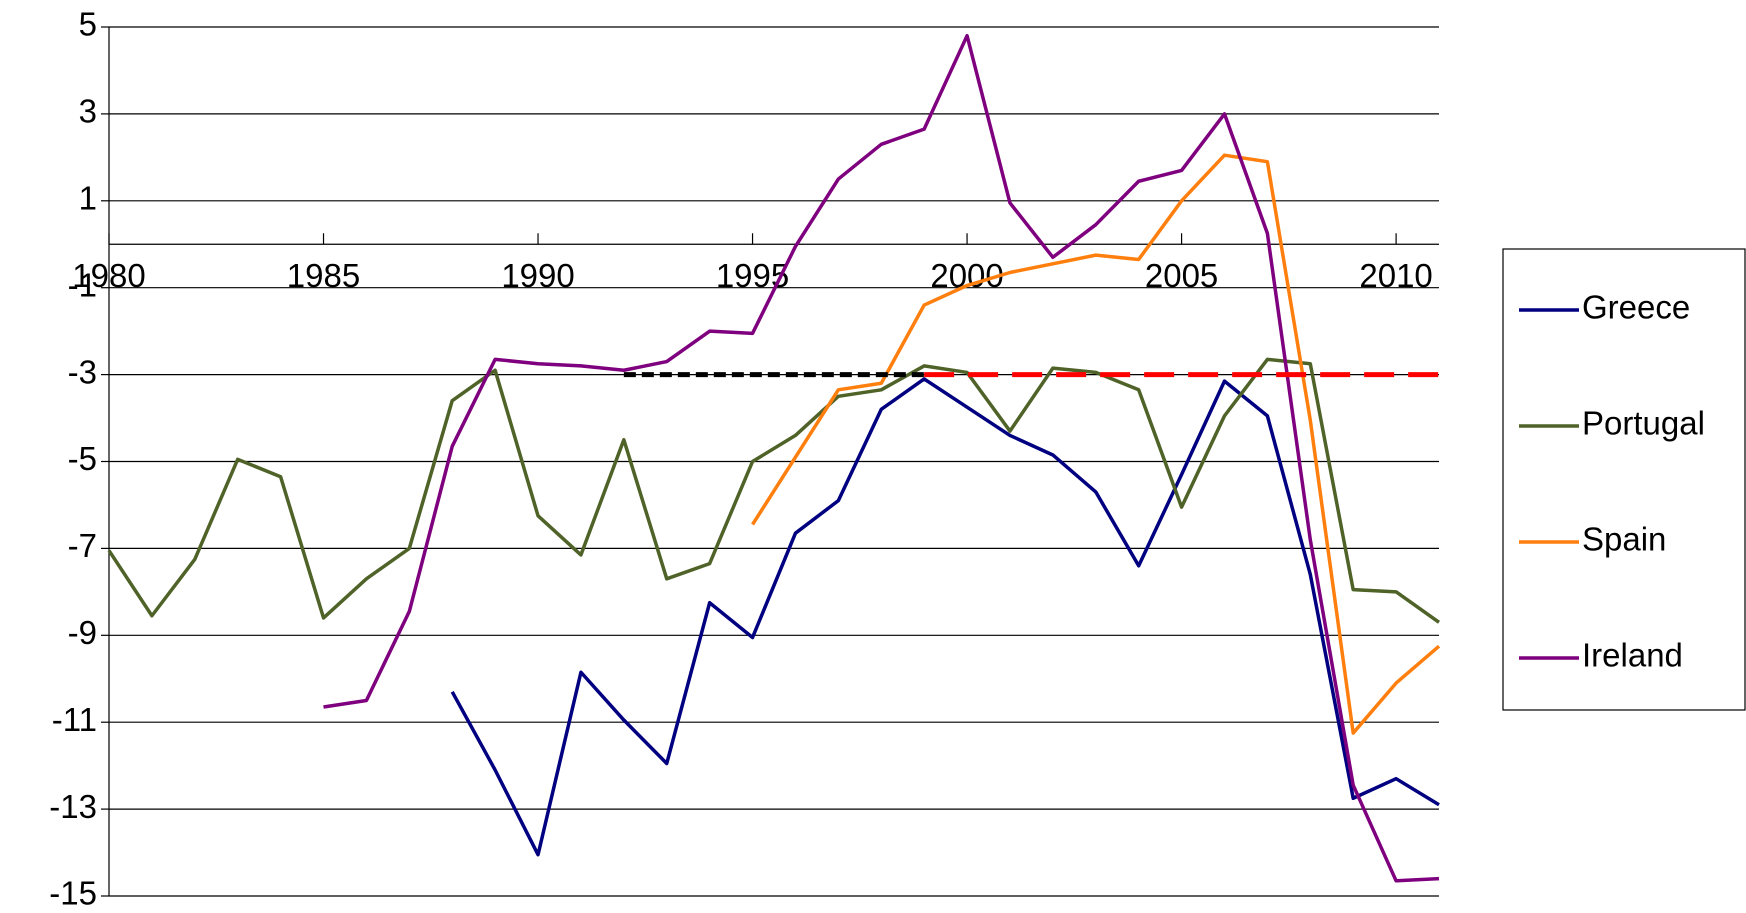  I want to click on x-tick-label: 1980, so click(108, 275).